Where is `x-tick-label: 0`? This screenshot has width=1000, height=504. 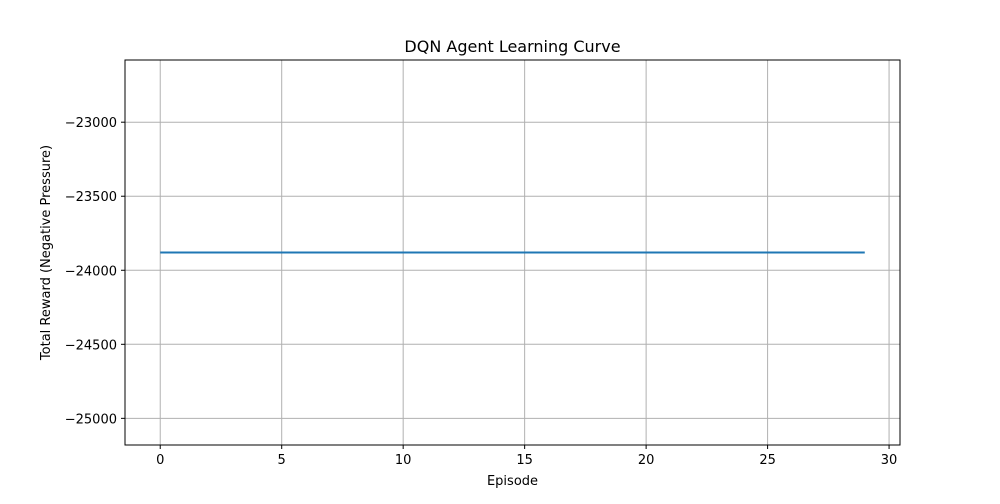 x-tick-label: 0 is located at coordinates (160, 460).